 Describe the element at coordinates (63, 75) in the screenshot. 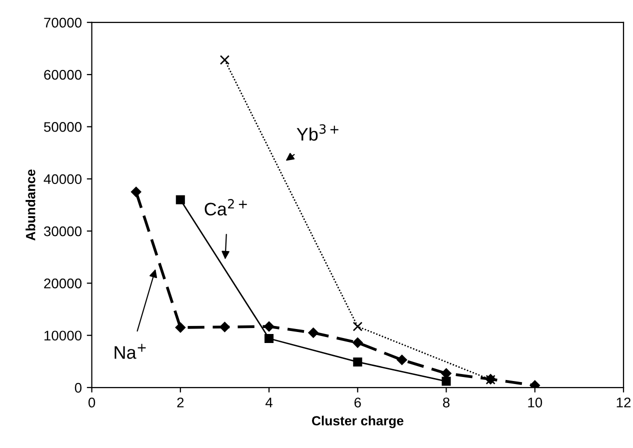

I see `y-tick-label: 60000` at that location.